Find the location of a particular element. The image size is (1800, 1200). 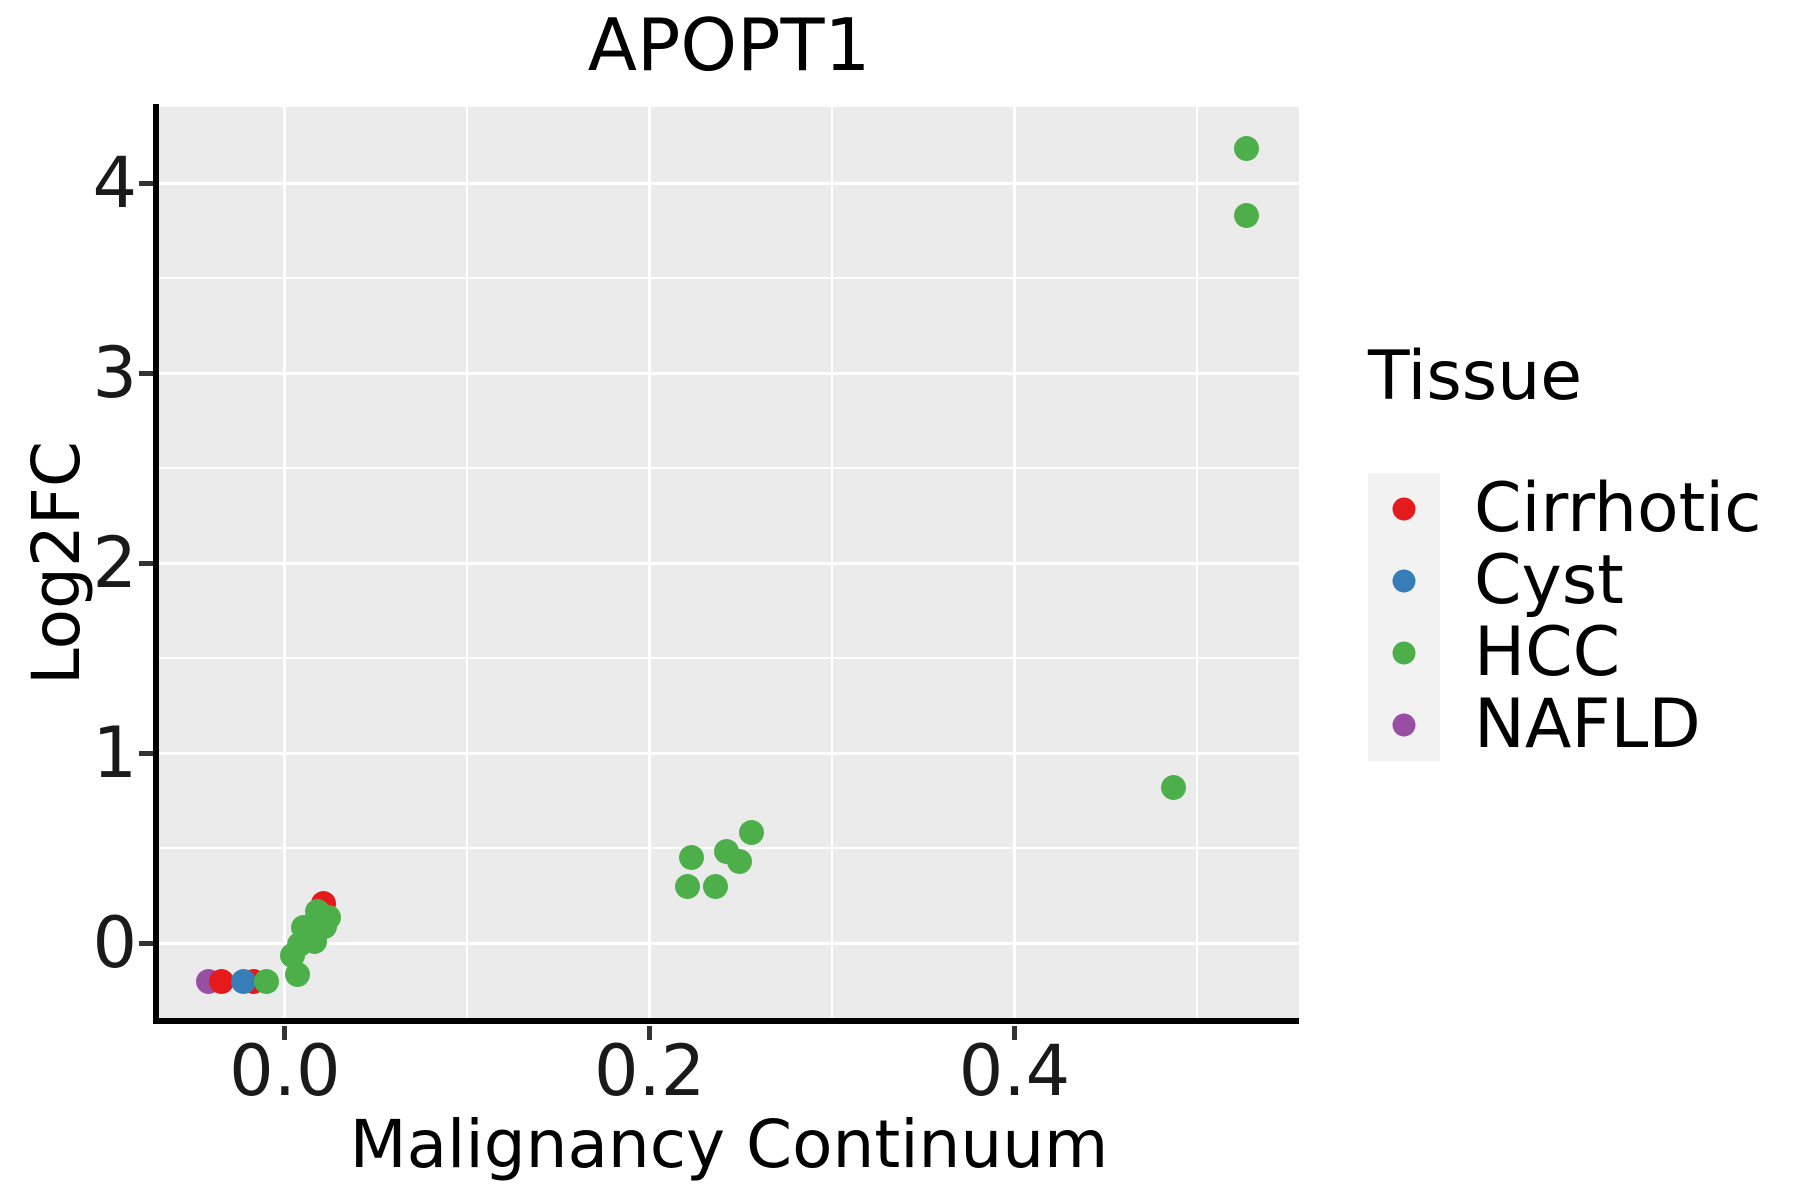

x-axis-line is located at coordinates (726, 1021).